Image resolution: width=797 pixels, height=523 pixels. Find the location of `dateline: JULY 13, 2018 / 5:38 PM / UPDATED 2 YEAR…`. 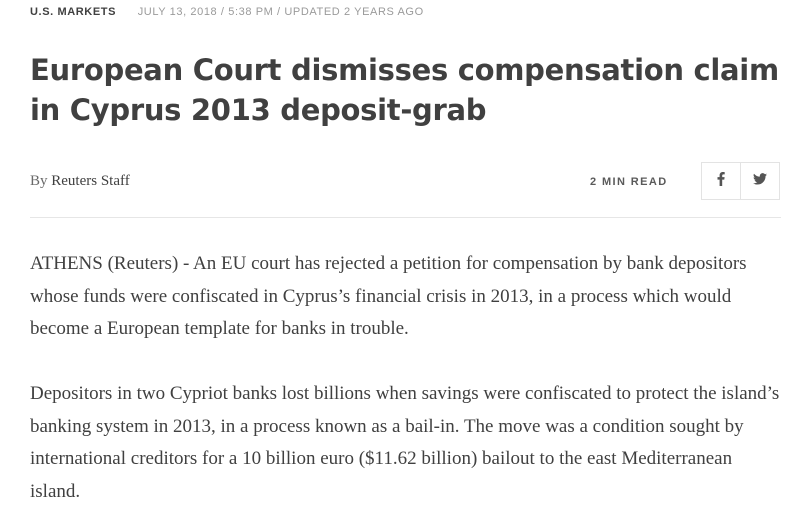

dateline: JULY 13, 2018 / 5:38 PM / UPDATED 2 YEAR… is located at coordinates (280, 12).